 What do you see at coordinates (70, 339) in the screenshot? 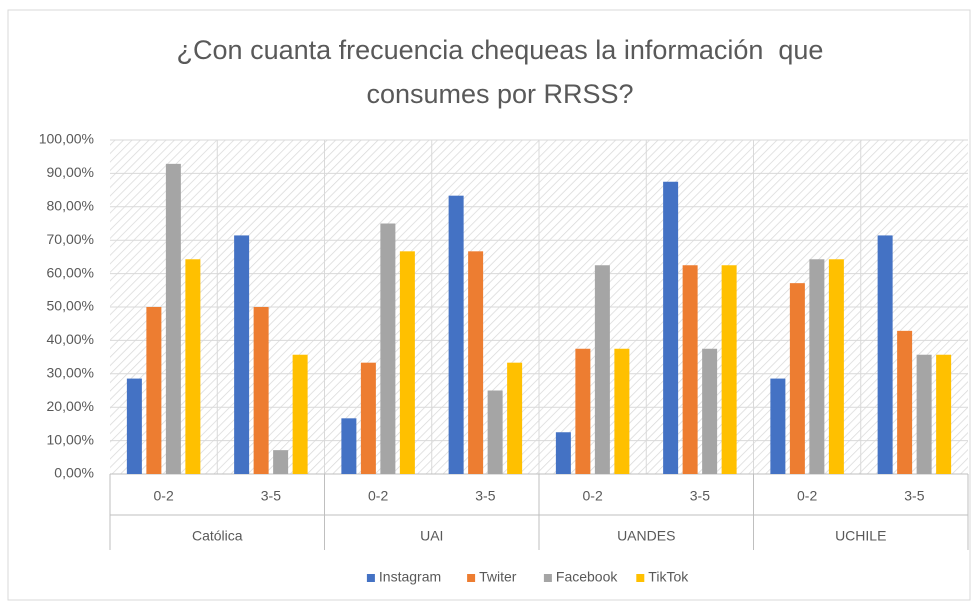
I see `y-tick-label: 40,00%` at bounding box center [70, 339].